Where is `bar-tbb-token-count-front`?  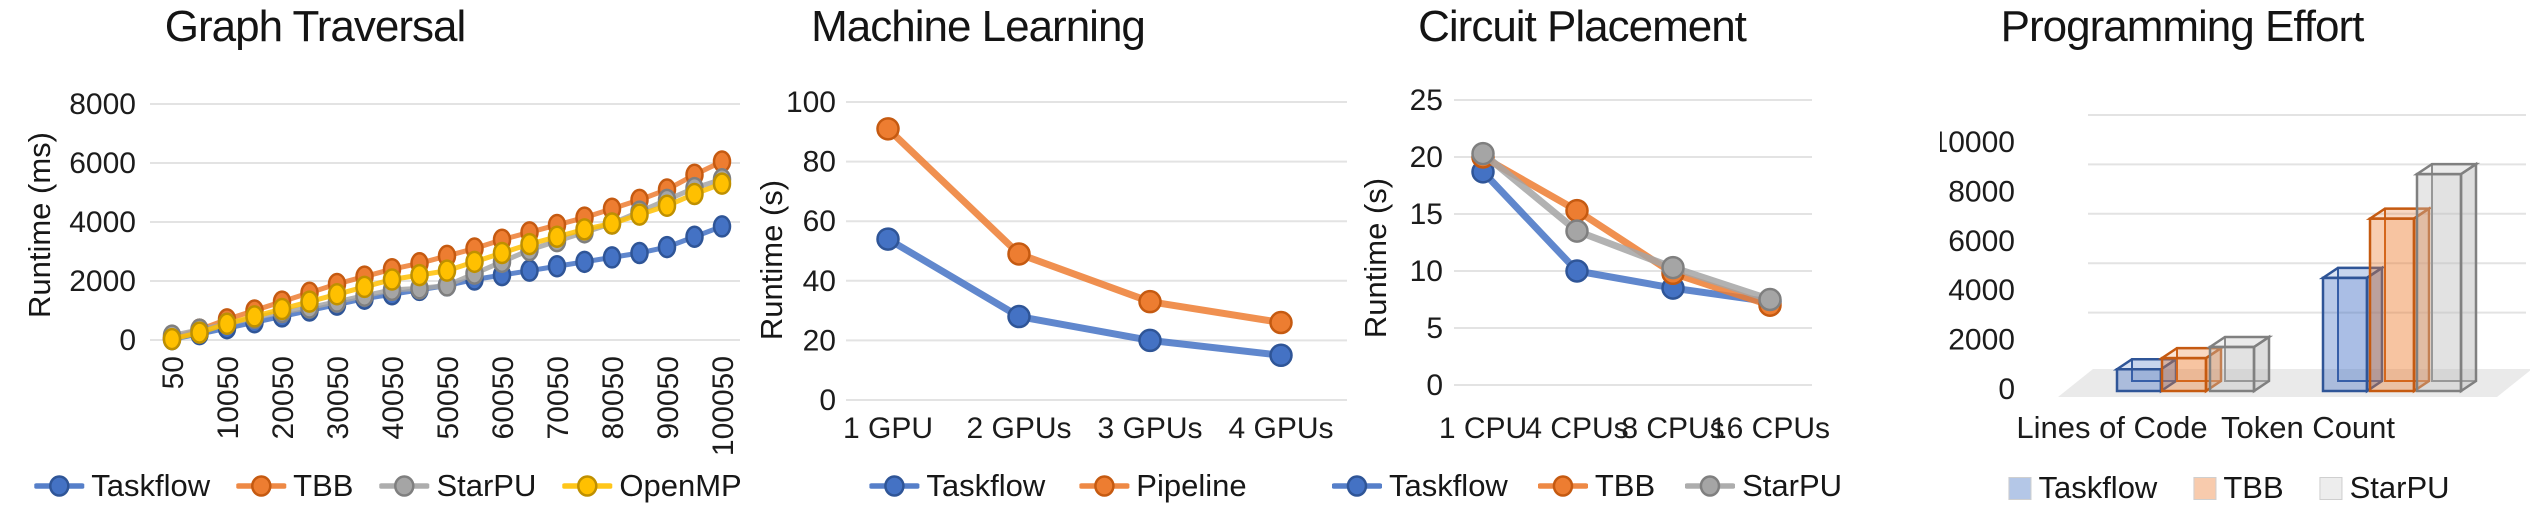 bar-tbb-token-count-front is located at coordinates (2392, 305).